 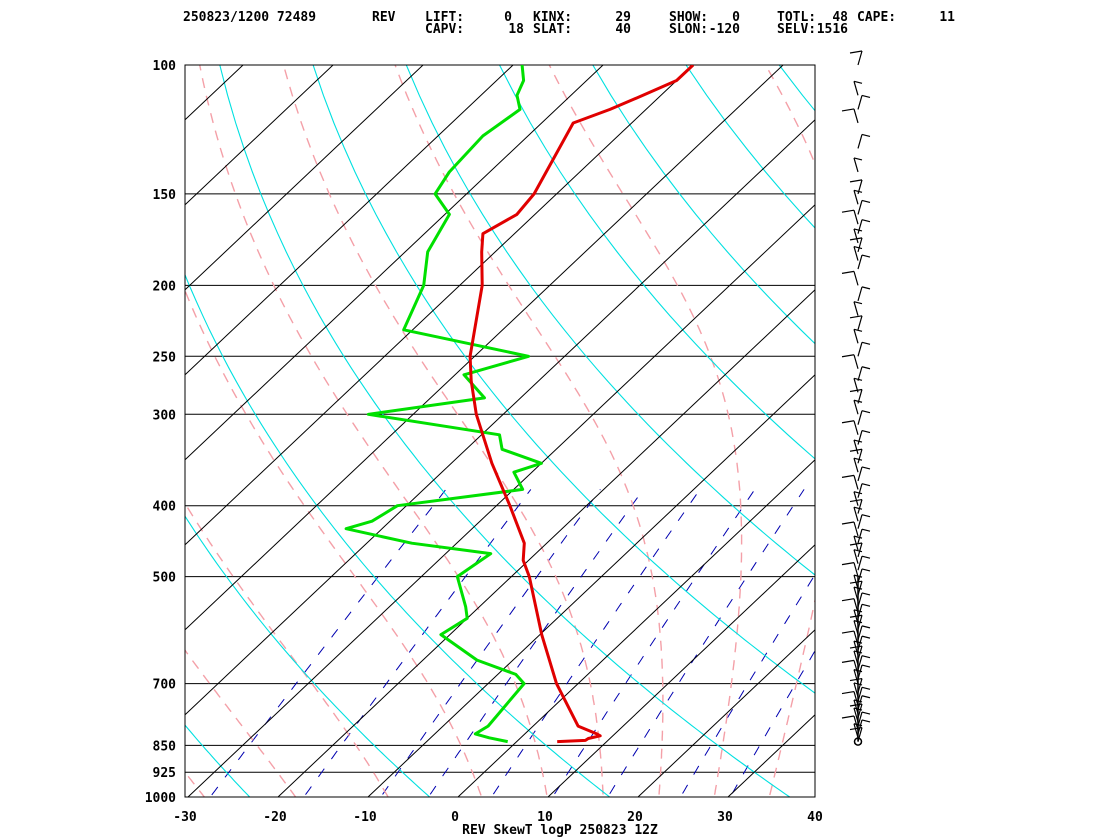 What do you see at coordinates (815, 817) in the screenshot?
I see `temperature-tick-label: 40` at bounding box center [815, 817].